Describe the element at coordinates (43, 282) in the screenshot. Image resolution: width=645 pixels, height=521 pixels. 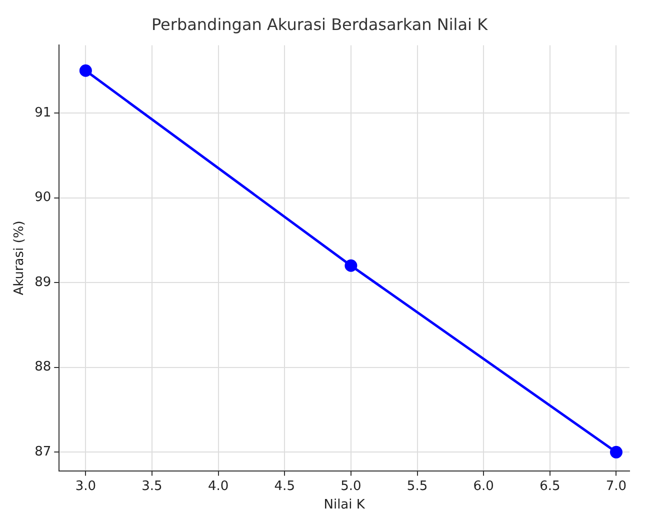
I see `y-tick-label: 89` at that location.